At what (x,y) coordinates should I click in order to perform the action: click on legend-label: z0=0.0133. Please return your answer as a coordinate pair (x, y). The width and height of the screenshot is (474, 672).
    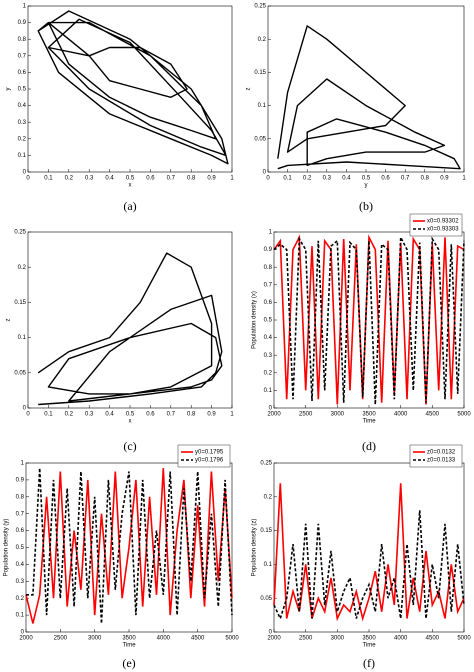
    Looking at the image, I should click on (441, 461).